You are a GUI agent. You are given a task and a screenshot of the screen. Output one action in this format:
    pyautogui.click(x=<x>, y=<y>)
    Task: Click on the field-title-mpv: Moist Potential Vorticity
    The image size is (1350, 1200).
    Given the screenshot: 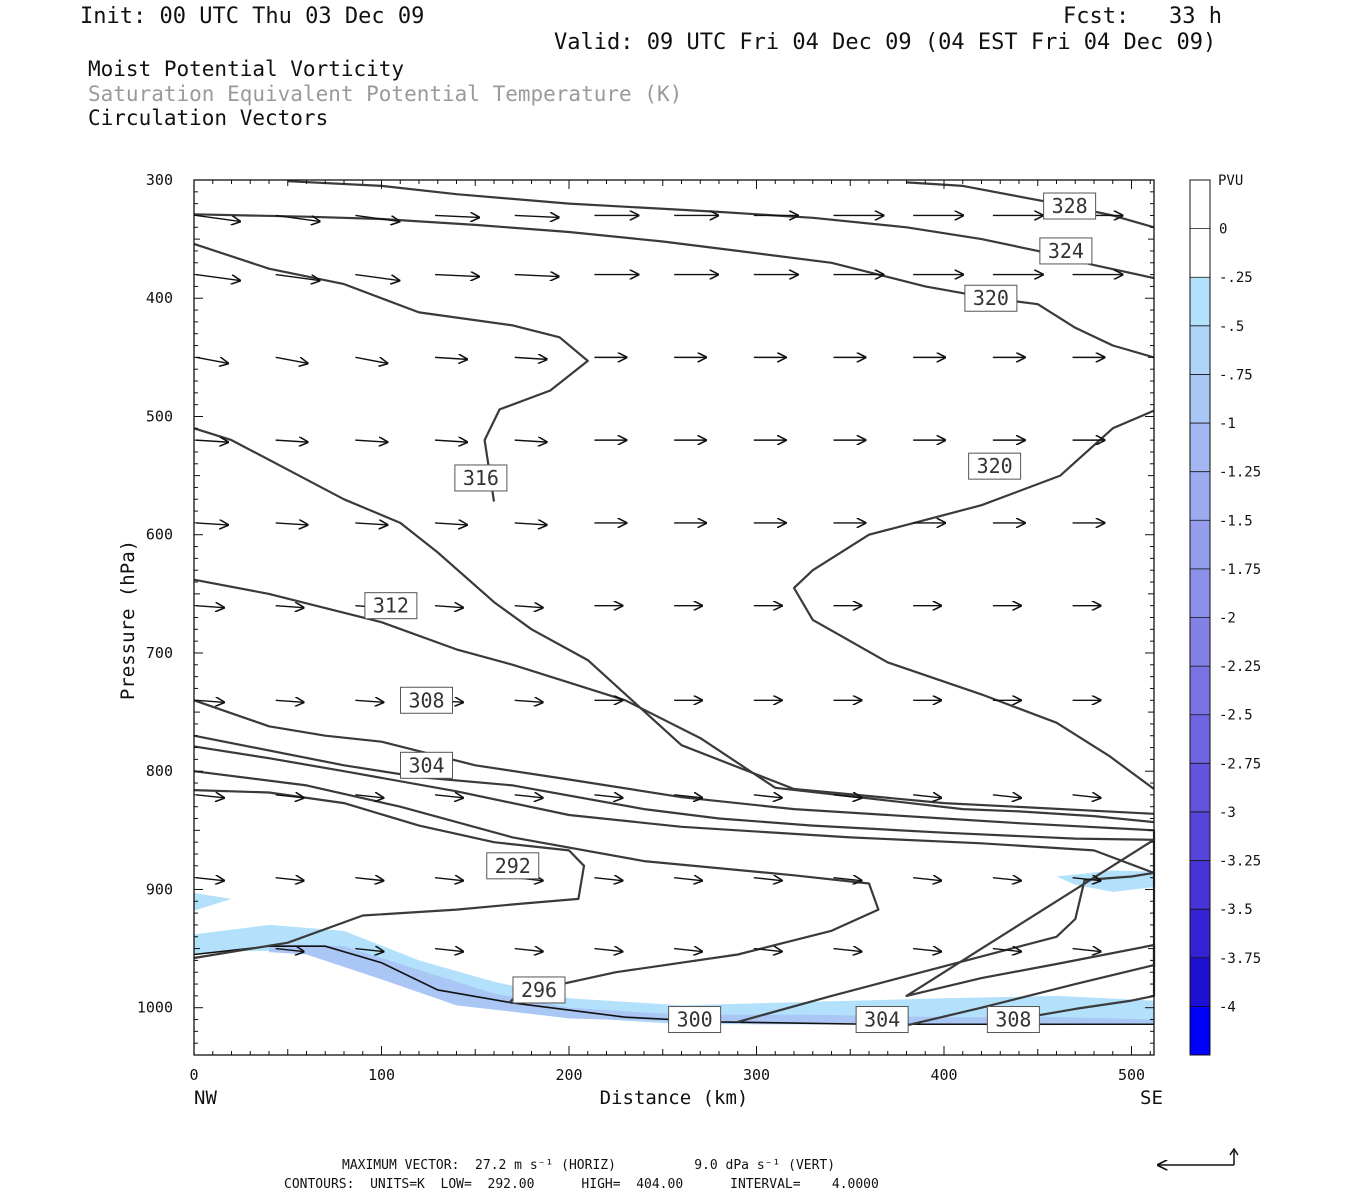 What is the action you would take?
    pyautogui.click(x=246, y=69)
    